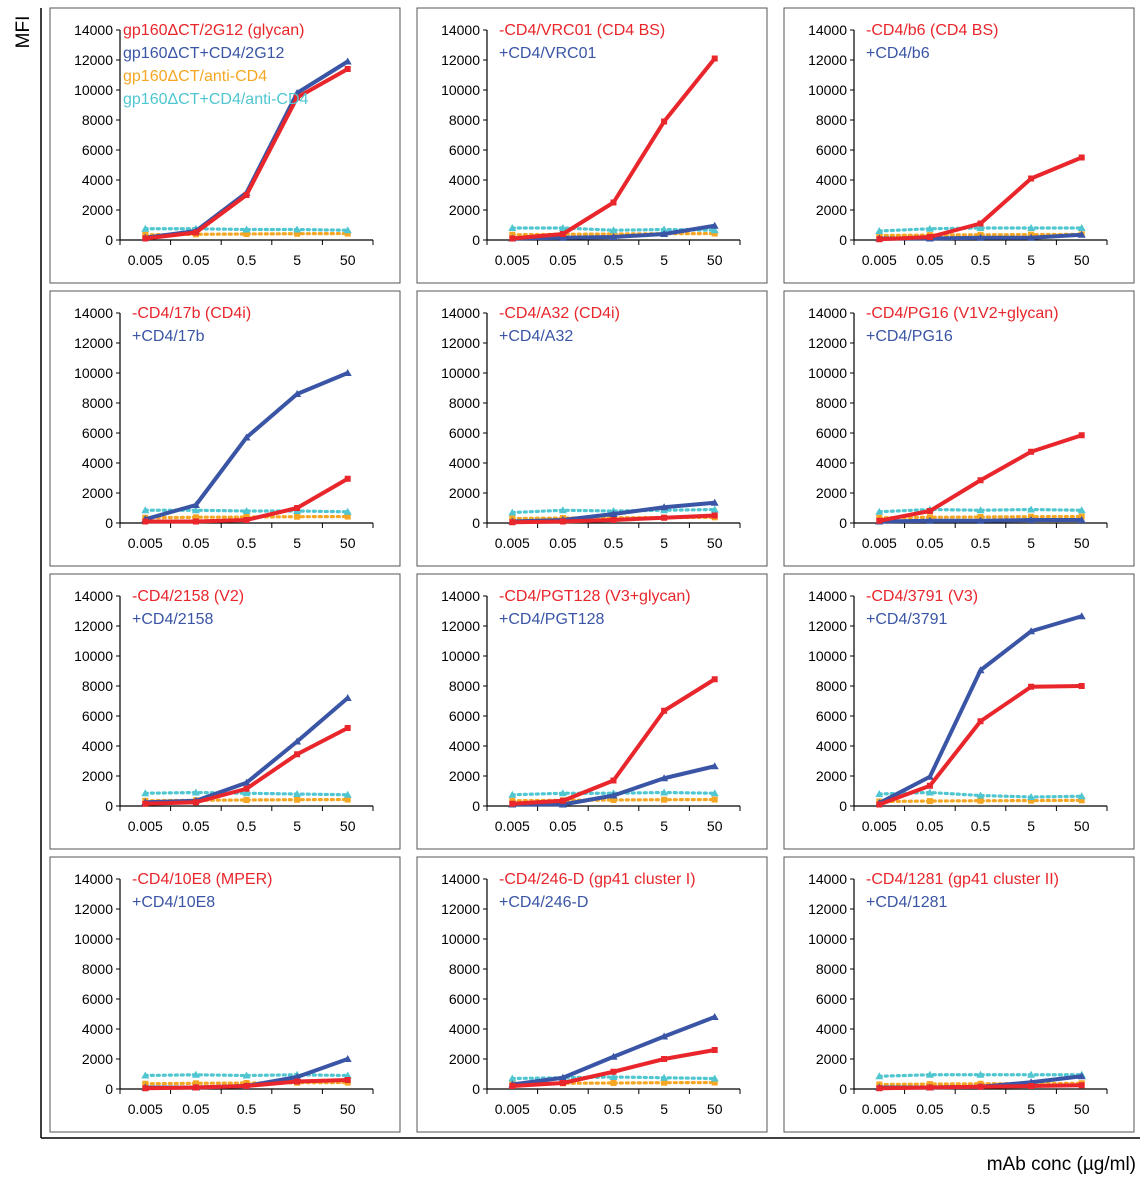  I want to click on y-tick-label: 10000, so click(460, 656).